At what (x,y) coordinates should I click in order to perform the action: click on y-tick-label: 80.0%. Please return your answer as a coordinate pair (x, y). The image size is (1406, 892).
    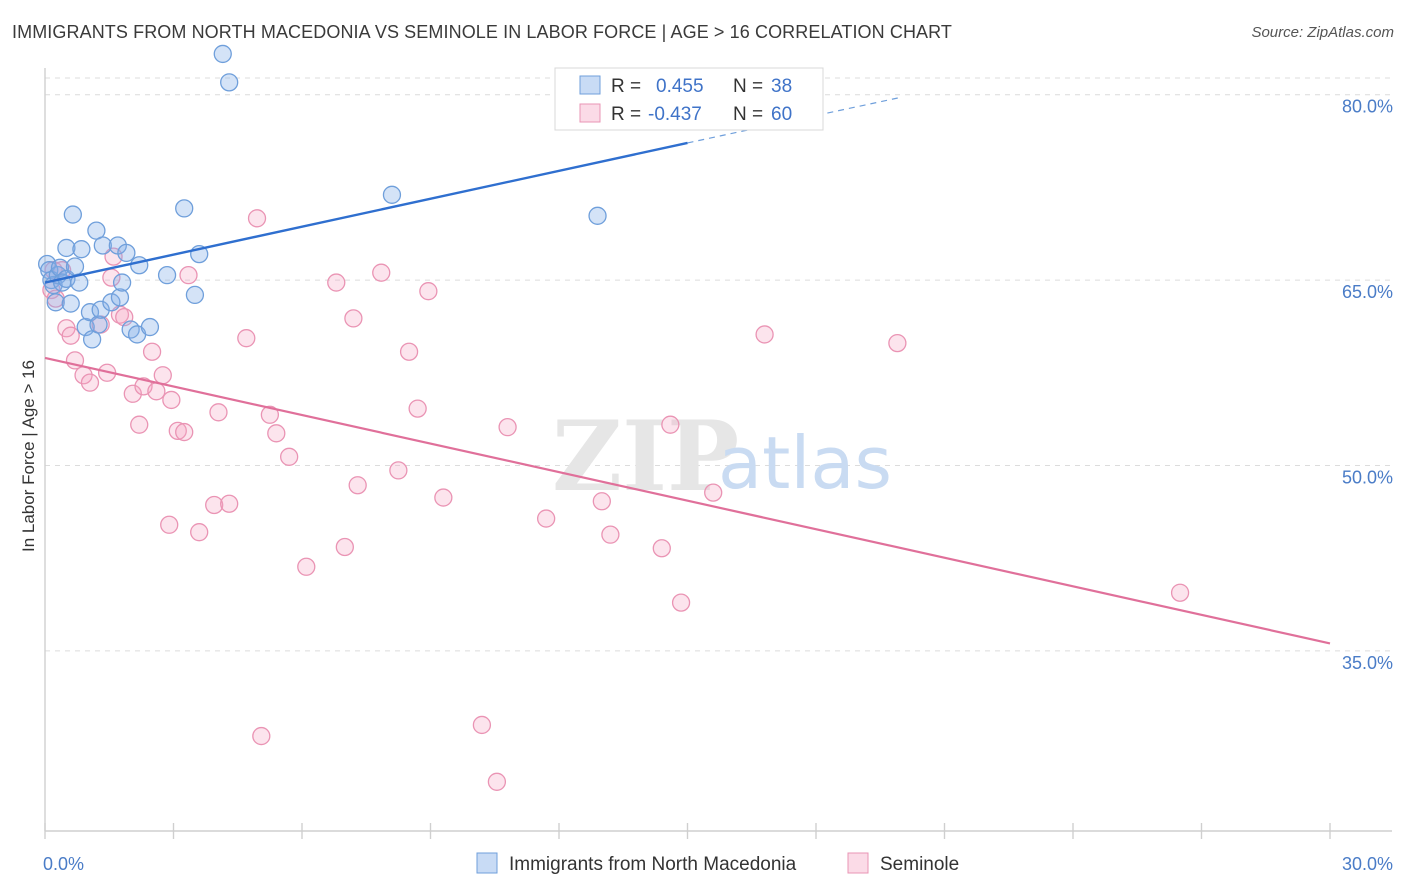
    Looking at the image, I should click on (1367, 107).